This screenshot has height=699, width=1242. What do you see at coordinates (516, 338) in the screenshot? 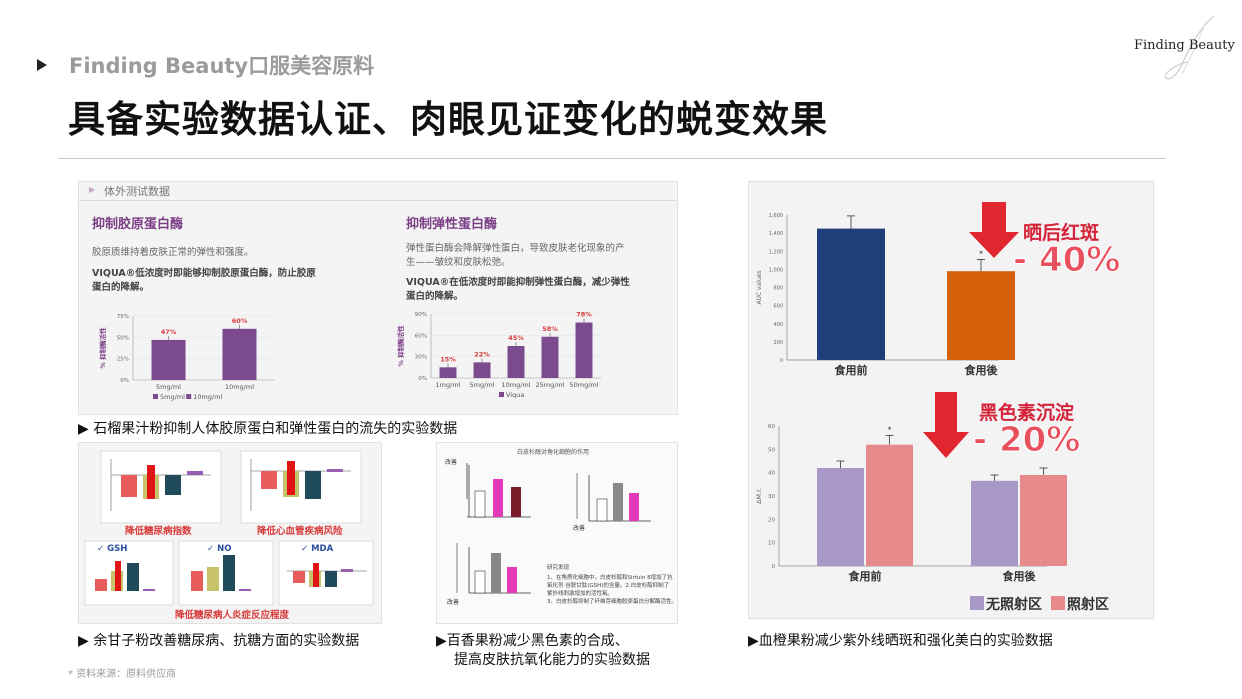
I see `data-label: 45%` at bounding box center [516, 338].